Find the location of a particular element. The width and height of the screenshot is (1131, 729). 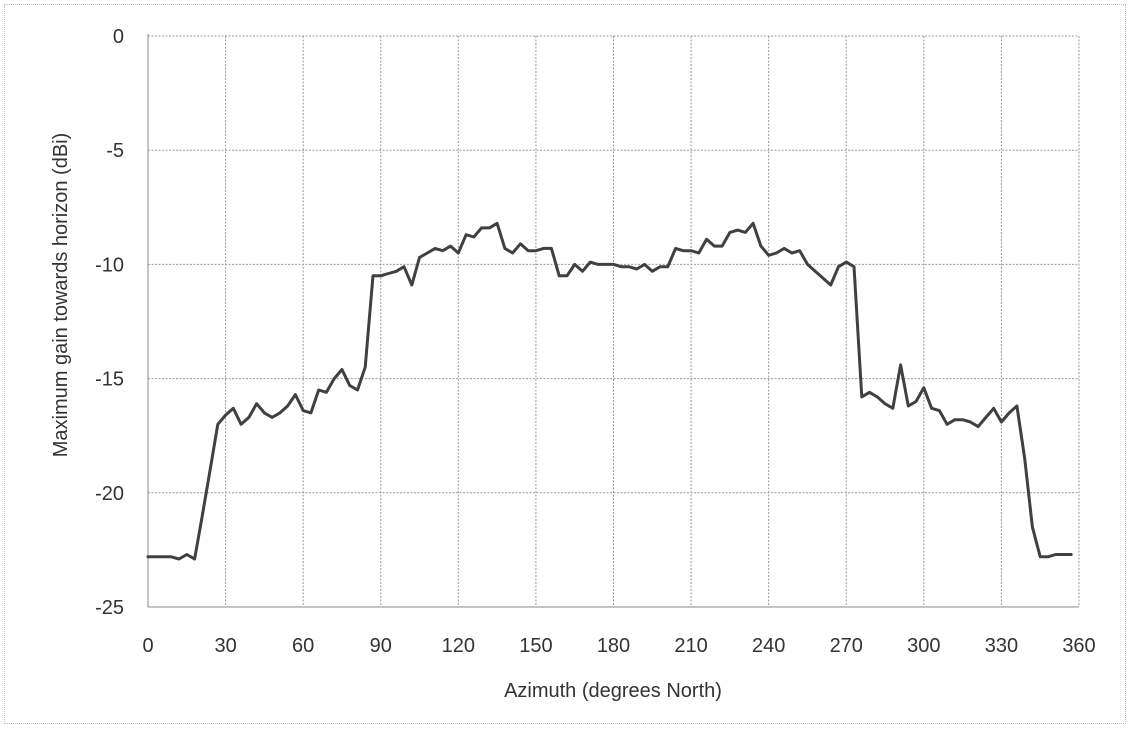

y-tick-label: -25 is located at coordinates (109, 608).